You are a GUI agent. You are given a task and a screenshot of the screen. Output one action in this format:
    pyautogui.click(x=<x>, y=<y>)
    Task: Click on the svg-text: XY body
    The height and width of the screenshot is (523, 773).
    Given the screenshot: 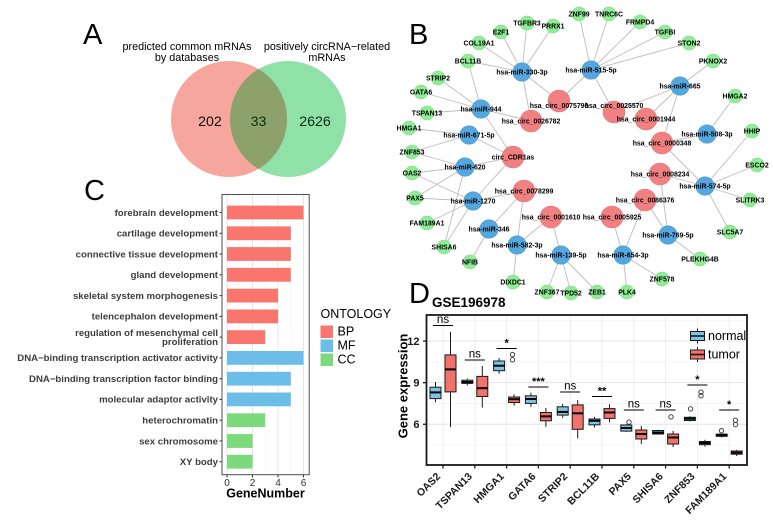 What is the action you would take?
    pyautogui.click(x=199, y=462)
    